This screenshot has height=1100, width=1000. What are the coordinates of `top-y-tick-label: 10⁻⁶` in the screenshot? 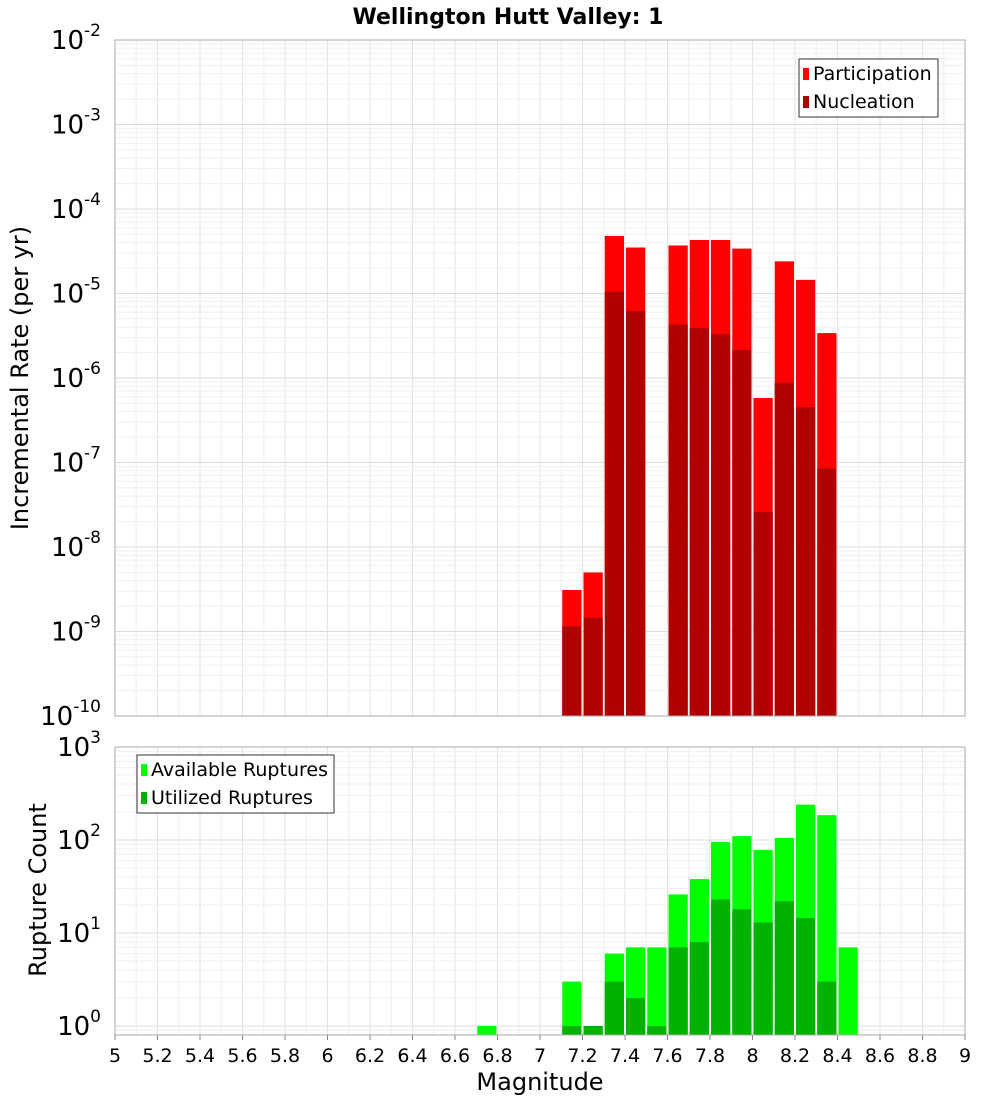 It's located at (76, 376).